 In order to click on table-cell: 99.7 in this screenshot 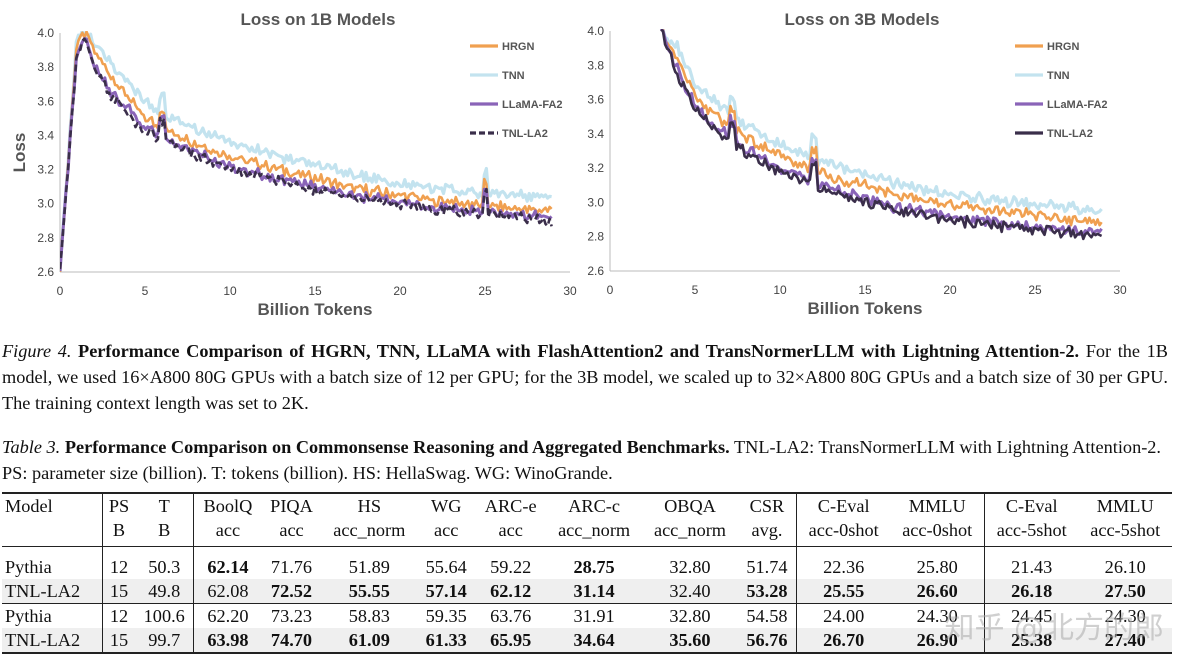, I will do `click(165, 641)`.